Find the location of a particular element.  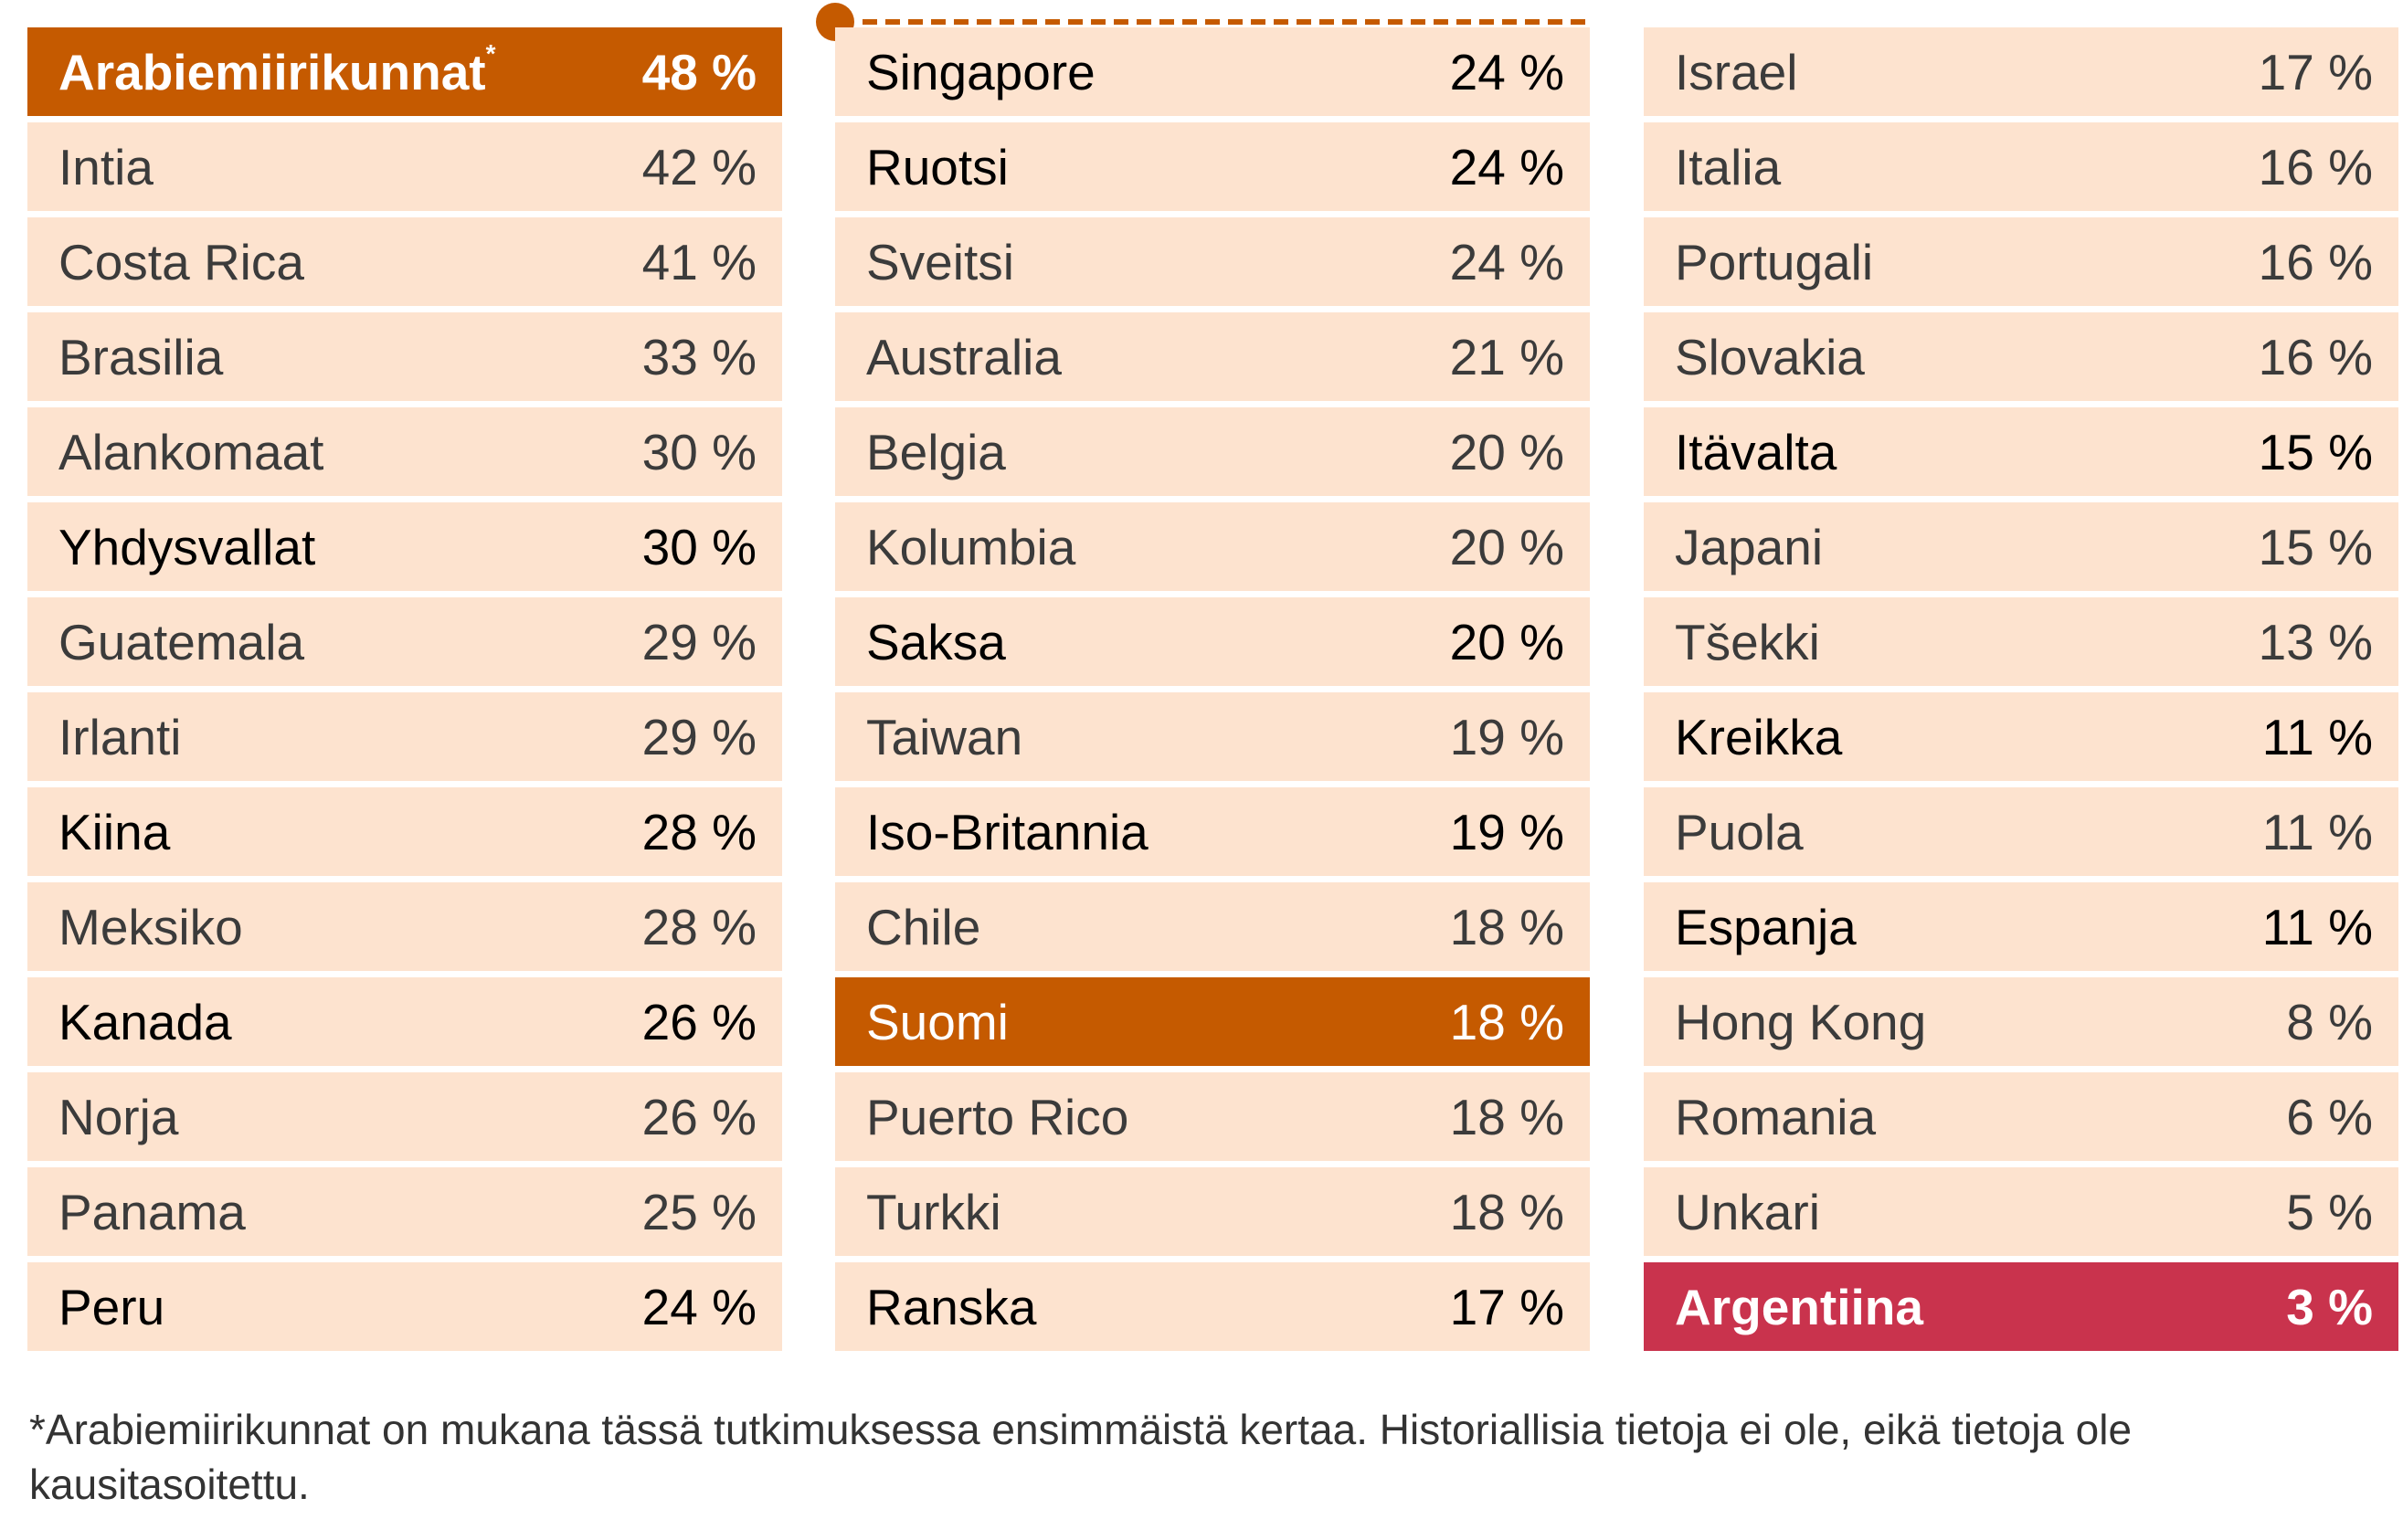

percent-value: 6 % is located at coordinates (2329, 1116).